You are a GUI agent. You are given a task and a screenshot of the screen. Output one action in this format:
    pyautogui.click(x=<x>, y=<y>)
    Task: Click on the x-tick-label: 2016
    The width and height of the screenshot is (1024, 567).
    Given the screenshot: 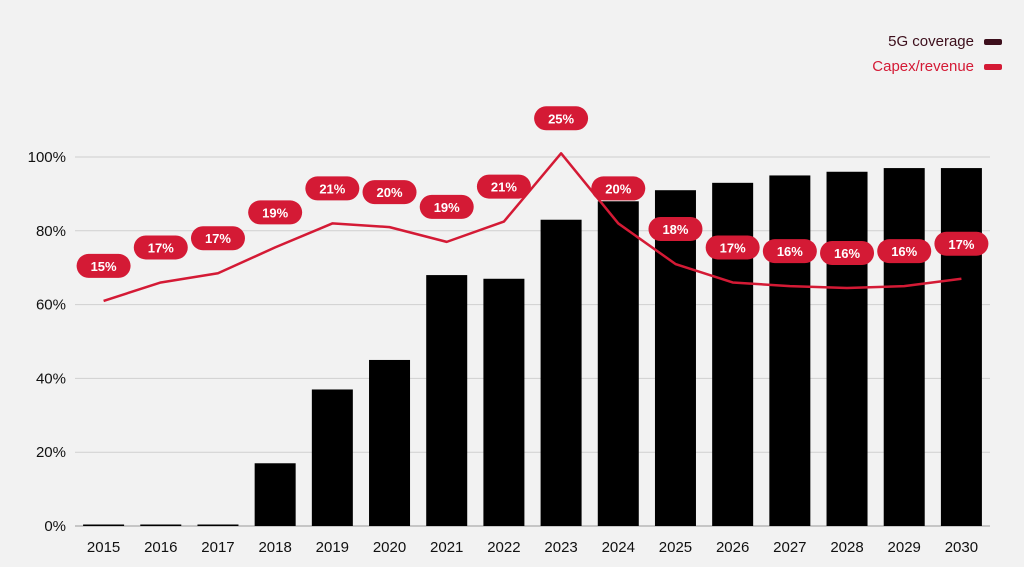 What is the action you would take?
    pyautogui.click(x=160, y=547)
    